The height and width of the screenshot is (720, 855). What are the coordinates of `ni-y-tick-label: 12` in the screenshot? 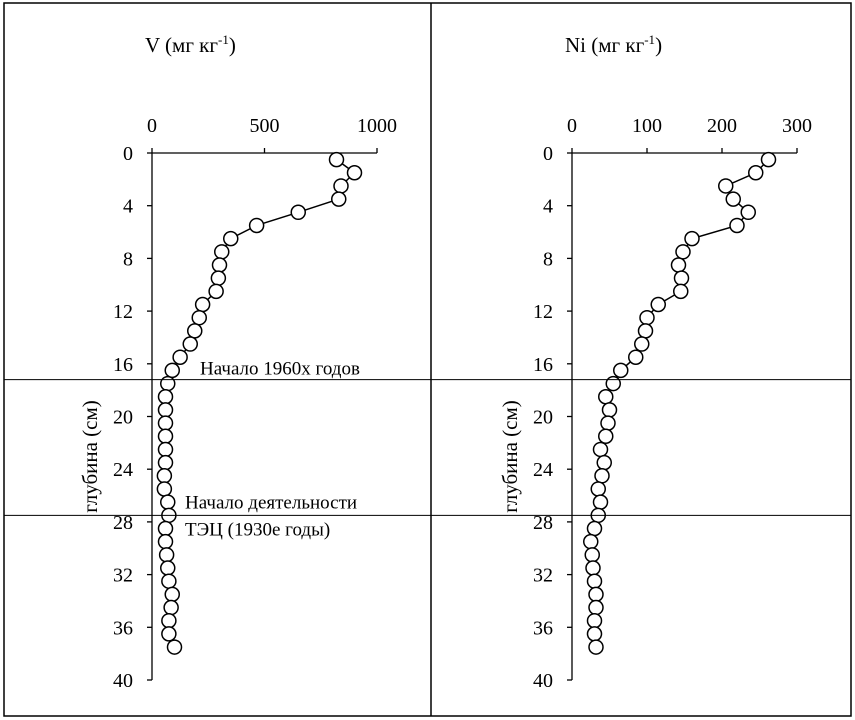 It's located at (543, 312).